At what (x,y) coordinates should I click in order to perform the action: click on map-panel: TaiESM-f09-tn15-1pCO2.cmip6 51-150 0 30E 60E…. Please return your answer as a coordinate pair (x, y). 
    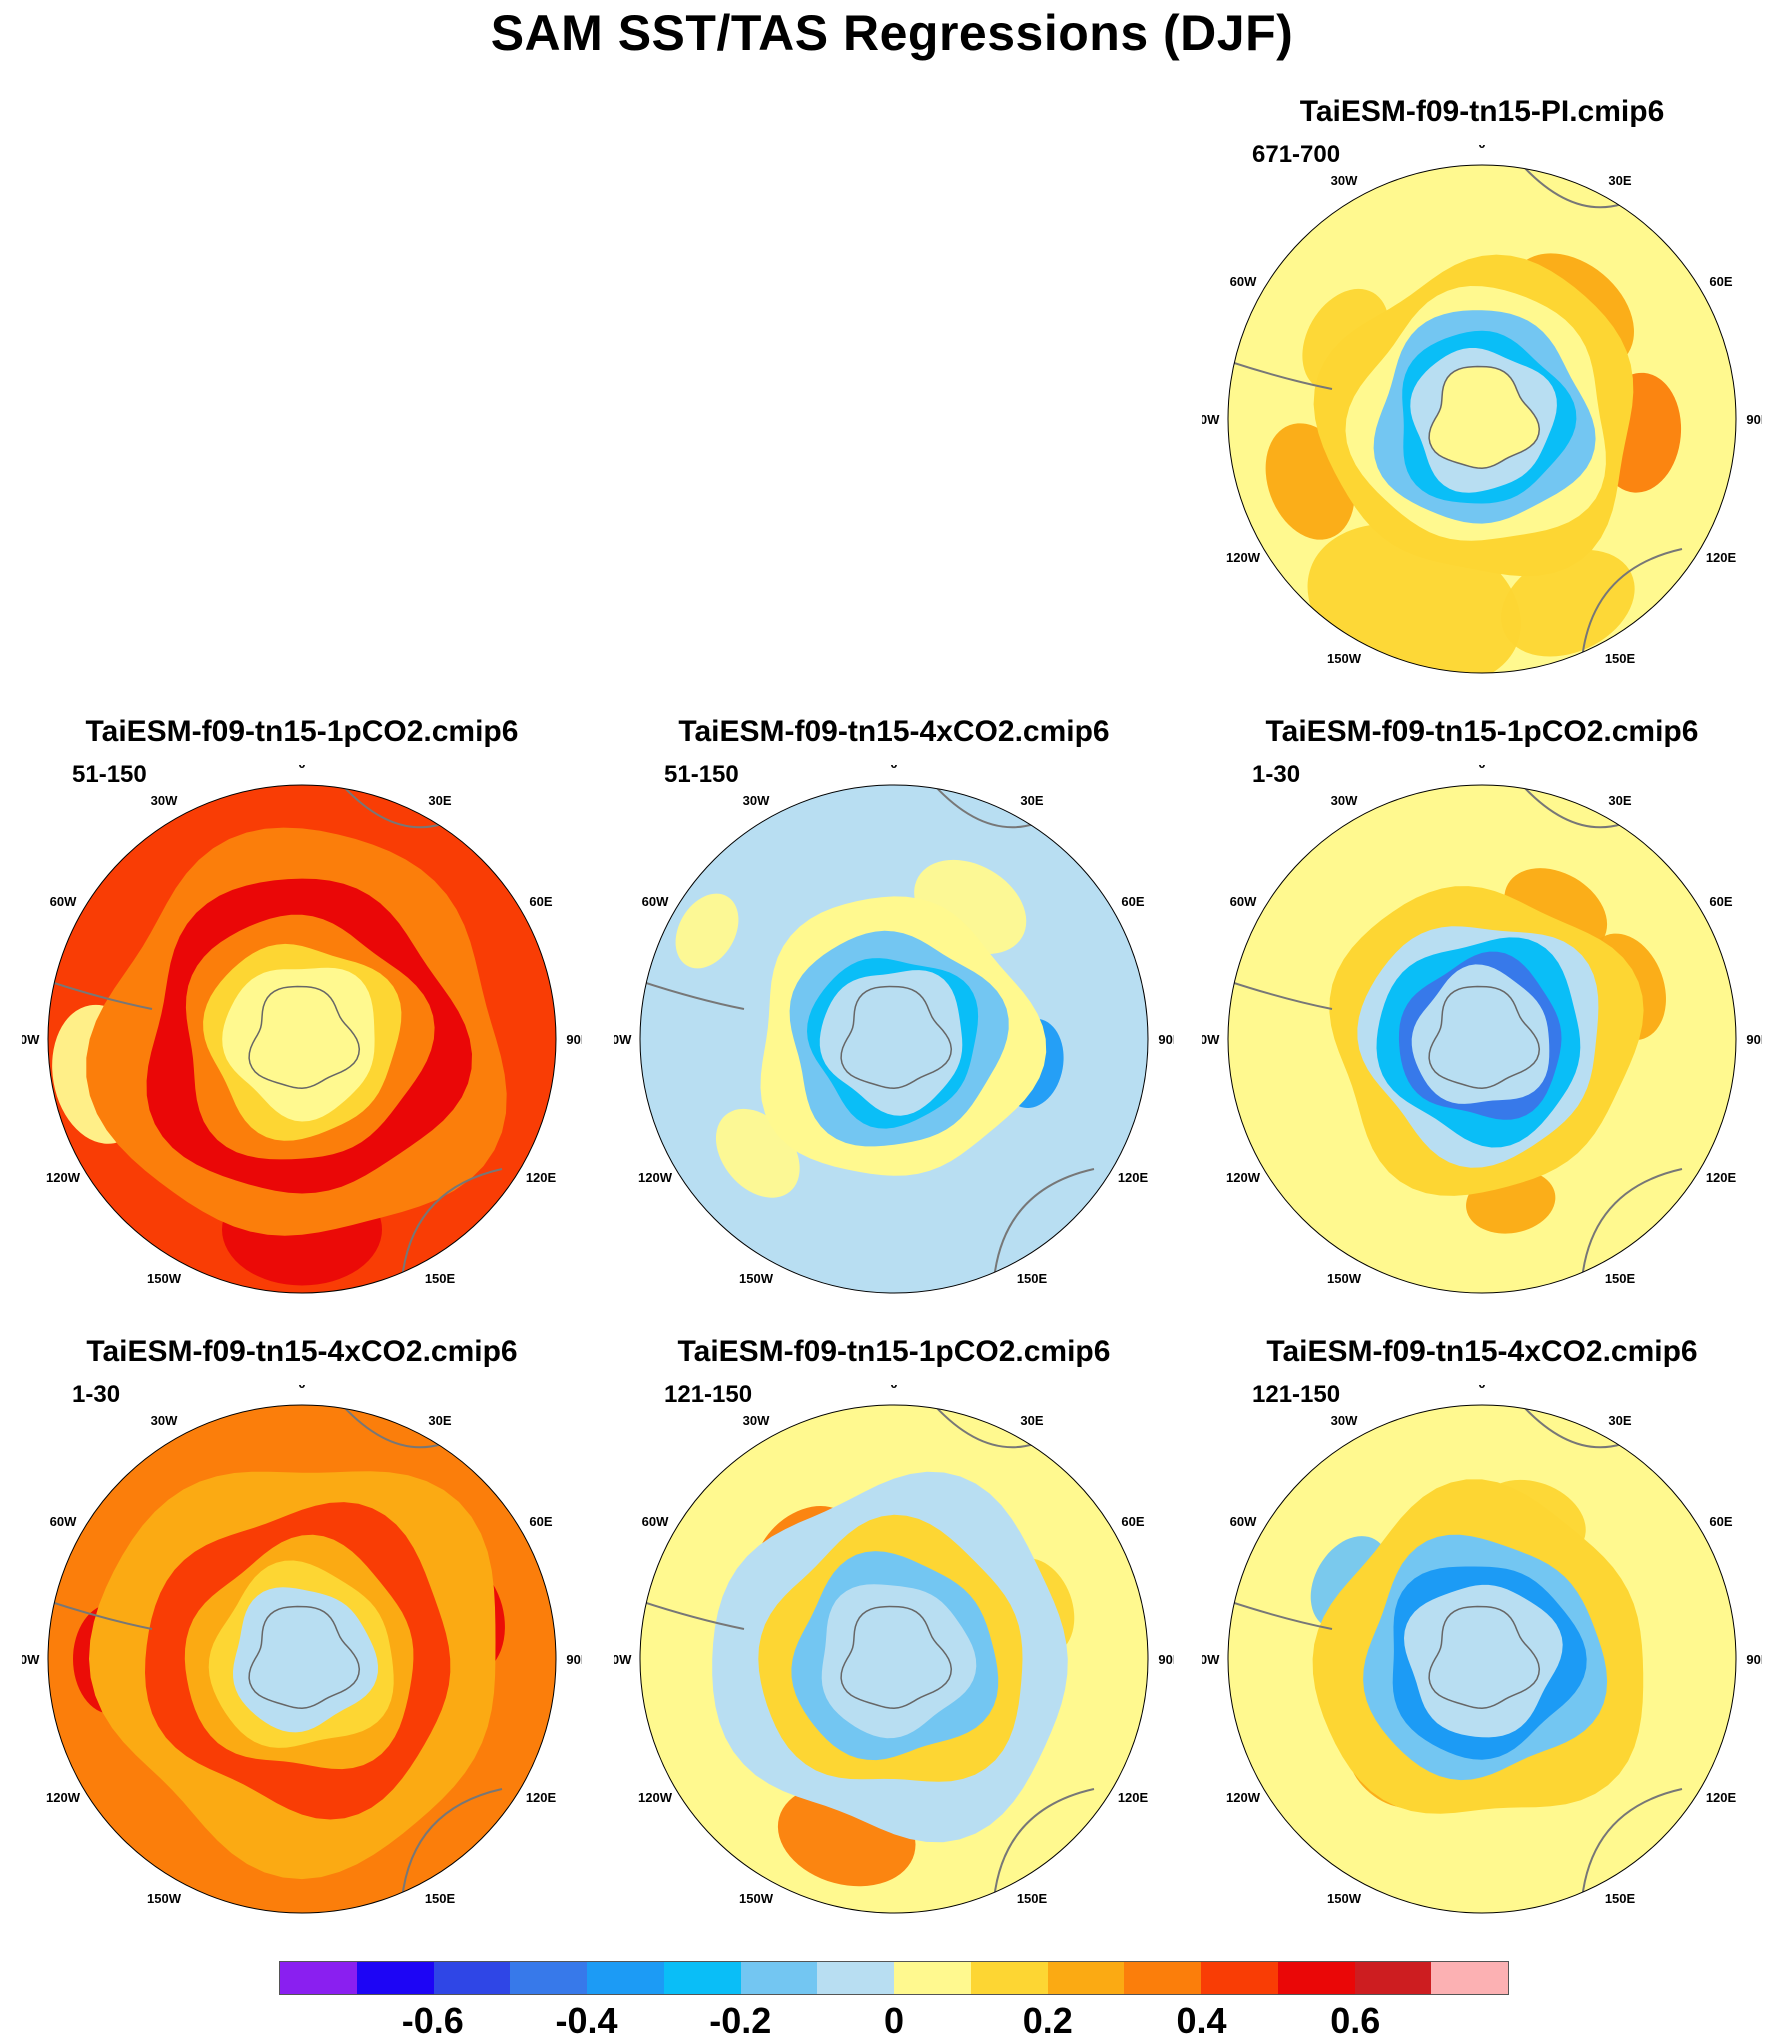
    Looking at the image, I should click on (302, 1010).